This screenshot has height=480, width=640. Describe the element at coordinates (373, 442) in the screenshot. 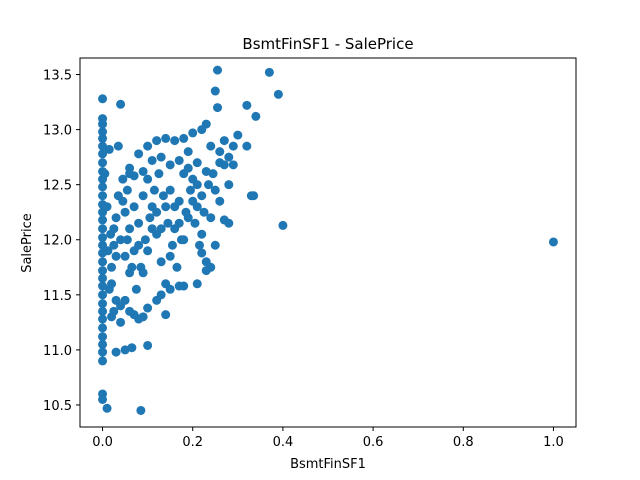

I see `x-tick-label: 0.6` at that location.